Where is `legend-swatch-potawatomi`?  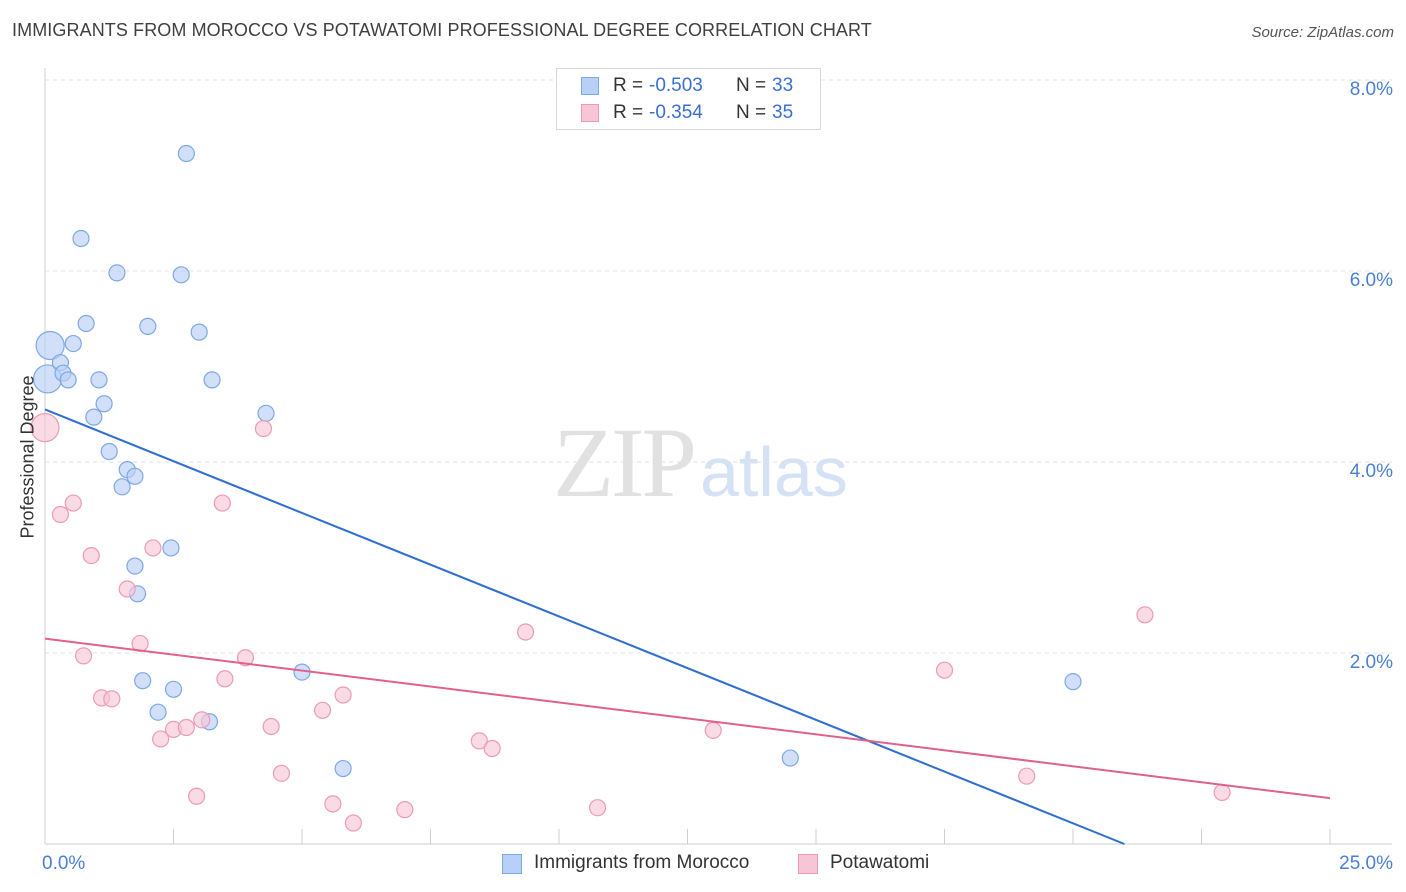 legend-swatch-potawatomi is located at coordinates (590, 113).